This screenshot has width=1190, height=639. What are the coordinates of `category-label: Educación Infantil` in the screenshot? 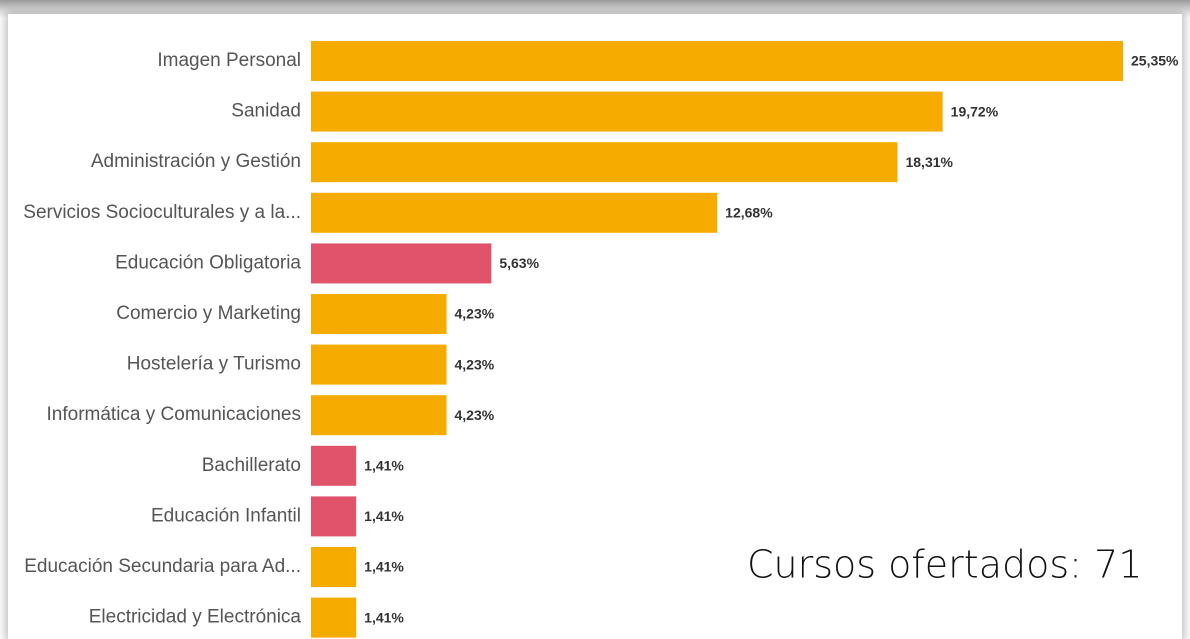 It's located at (226, 515).